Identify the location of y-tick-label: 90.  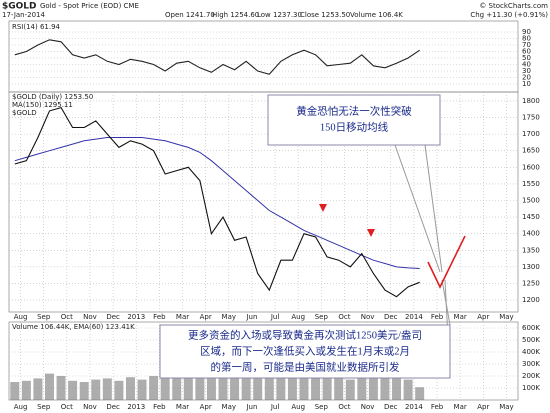
(526, 32).